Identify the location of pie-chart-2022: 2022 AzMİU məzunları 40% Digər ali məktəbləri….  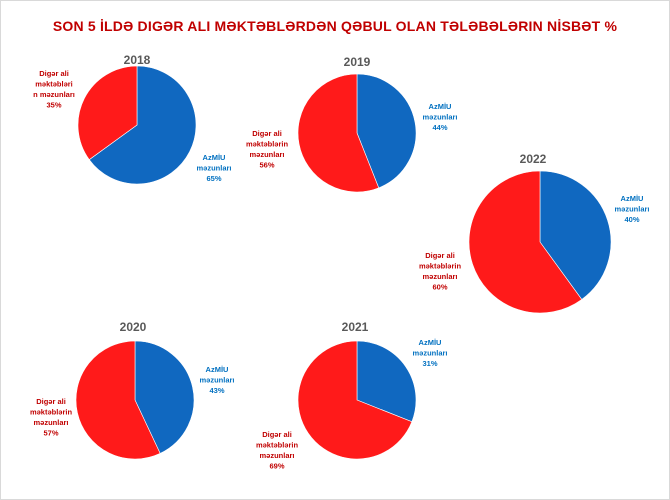
(534, 233).